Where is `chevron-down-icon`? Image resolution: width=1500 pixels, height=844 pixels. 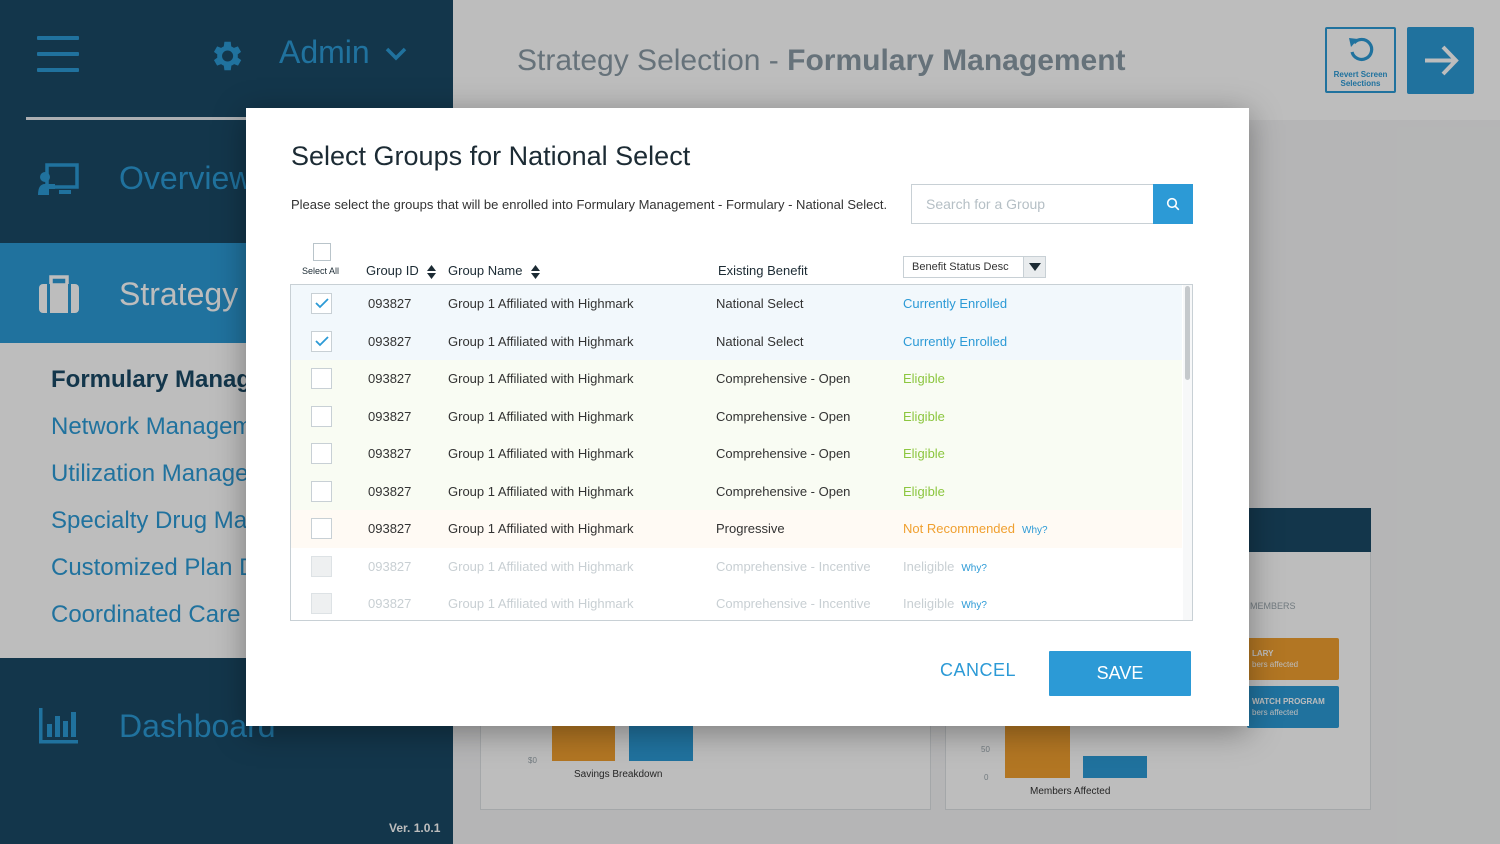
chevron-down-icon is located at coordinates (396, 54).